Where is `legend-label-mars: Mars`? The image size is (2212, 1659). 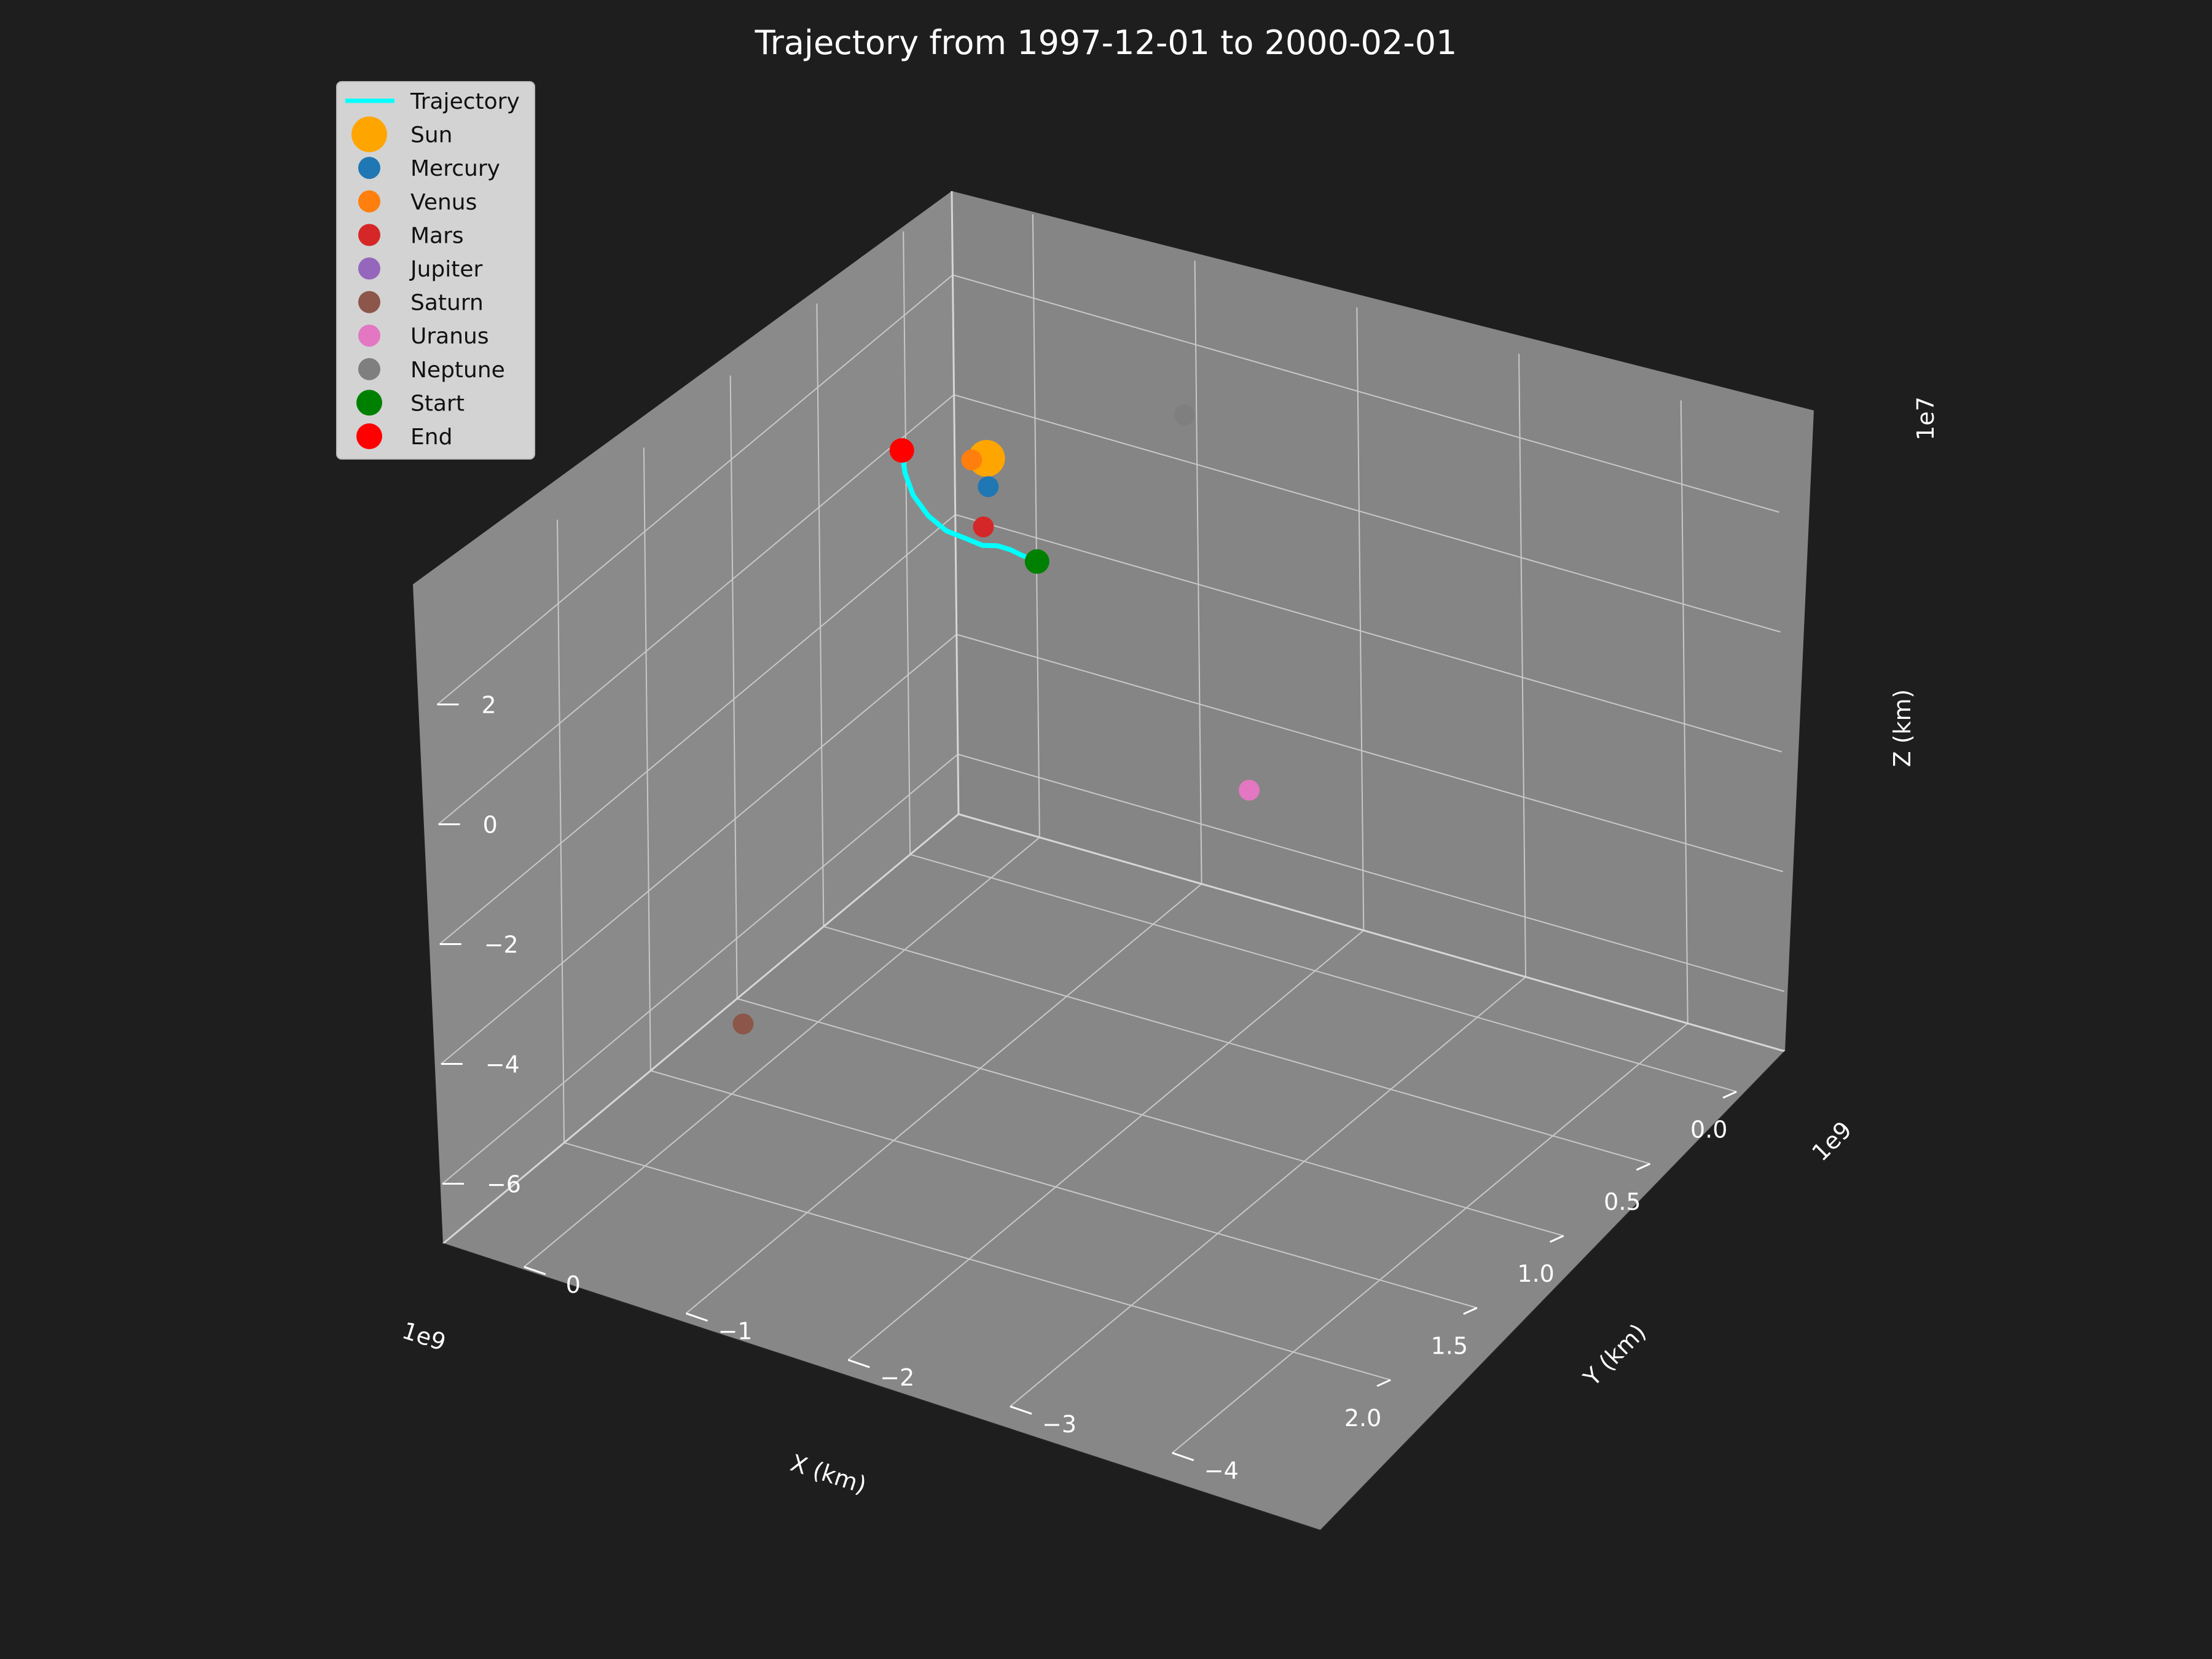 legend-label-mars: Mars is located at coordinates (437, 235).